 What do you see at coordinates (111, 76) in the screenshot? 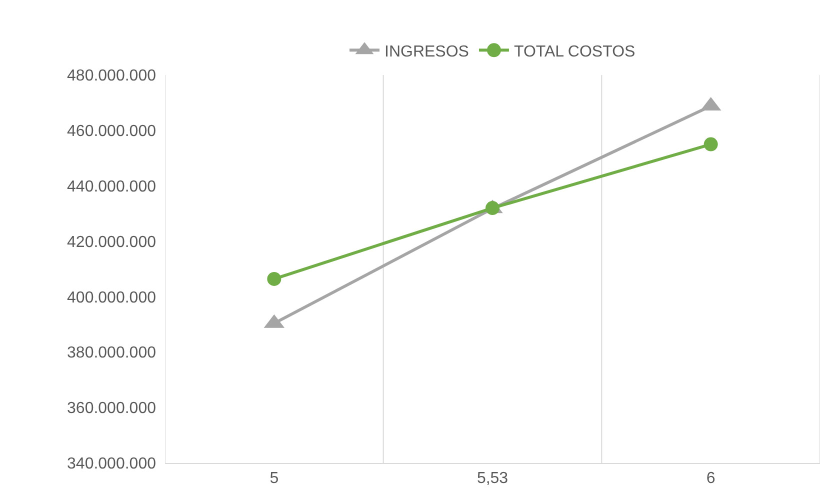
I see `y-tick-label: 480.000.000` at bounding box center [111, 76].